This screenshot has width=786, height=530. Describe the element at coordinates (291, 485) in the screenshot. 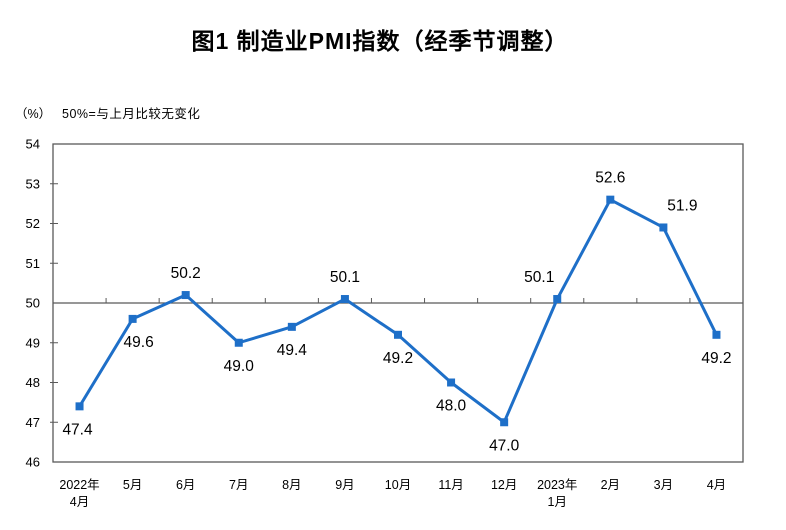

I see `x-axis-category-label: 8月` at that location.